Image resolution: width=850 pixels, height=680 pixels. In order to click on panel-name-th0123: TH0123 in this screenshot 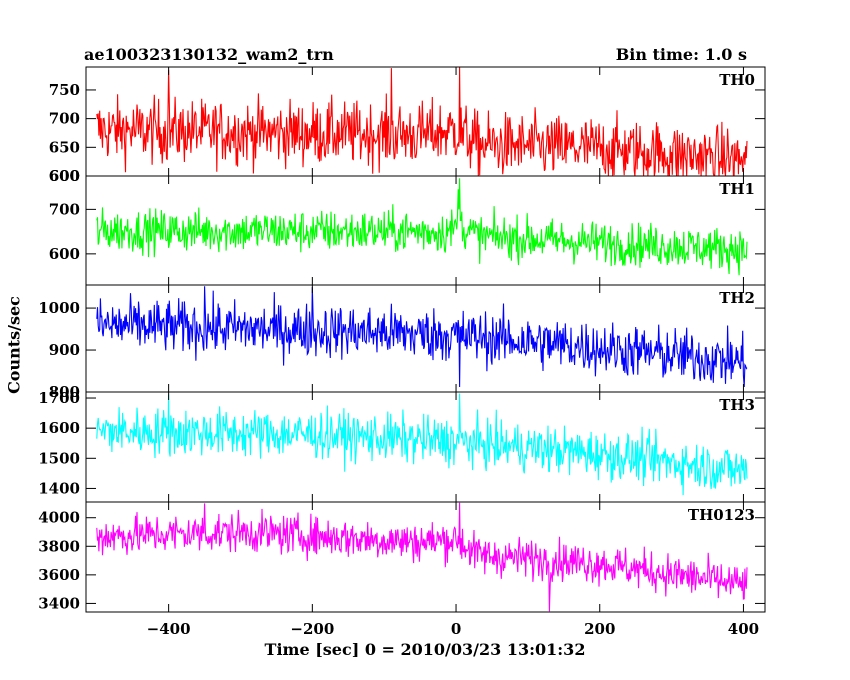, I will do `click(721, 515)`.